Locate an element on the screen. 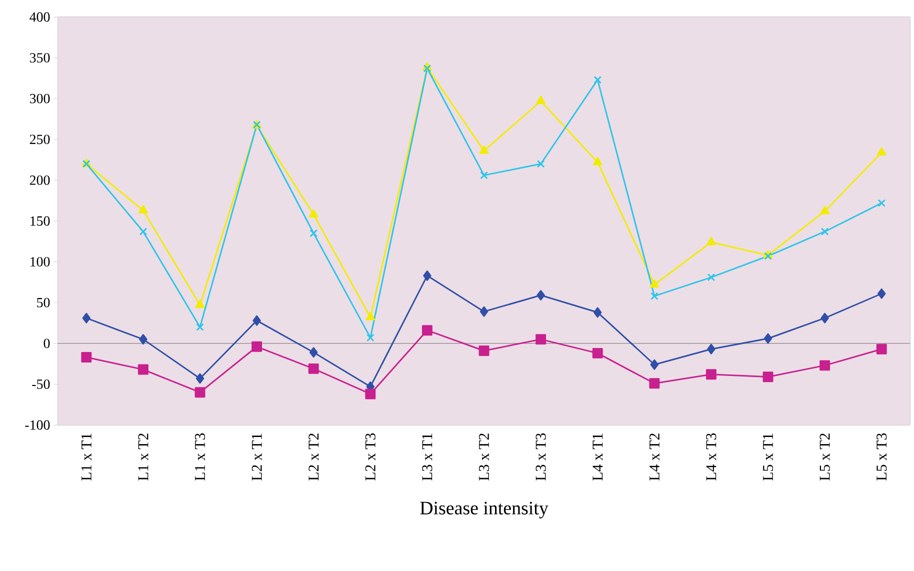 This screenshot has height=571, width=914. x-tick-label: L5 x T3 is located at coordinates (881, 456).